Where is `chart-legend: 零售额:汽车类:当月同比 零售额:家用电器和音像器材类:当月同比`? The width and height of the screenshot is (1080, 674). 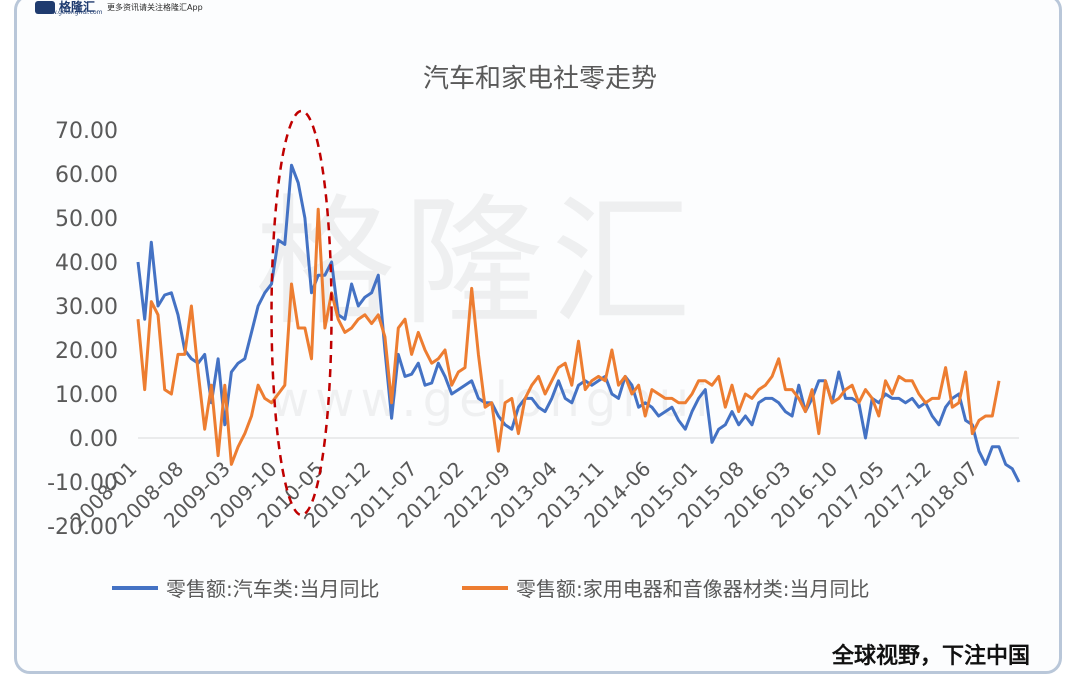
chart-legend: 零售额:汽车类:当月同比 零售额:家用电器和音像器材类:当月同比 is located at coordinates (540, 587).